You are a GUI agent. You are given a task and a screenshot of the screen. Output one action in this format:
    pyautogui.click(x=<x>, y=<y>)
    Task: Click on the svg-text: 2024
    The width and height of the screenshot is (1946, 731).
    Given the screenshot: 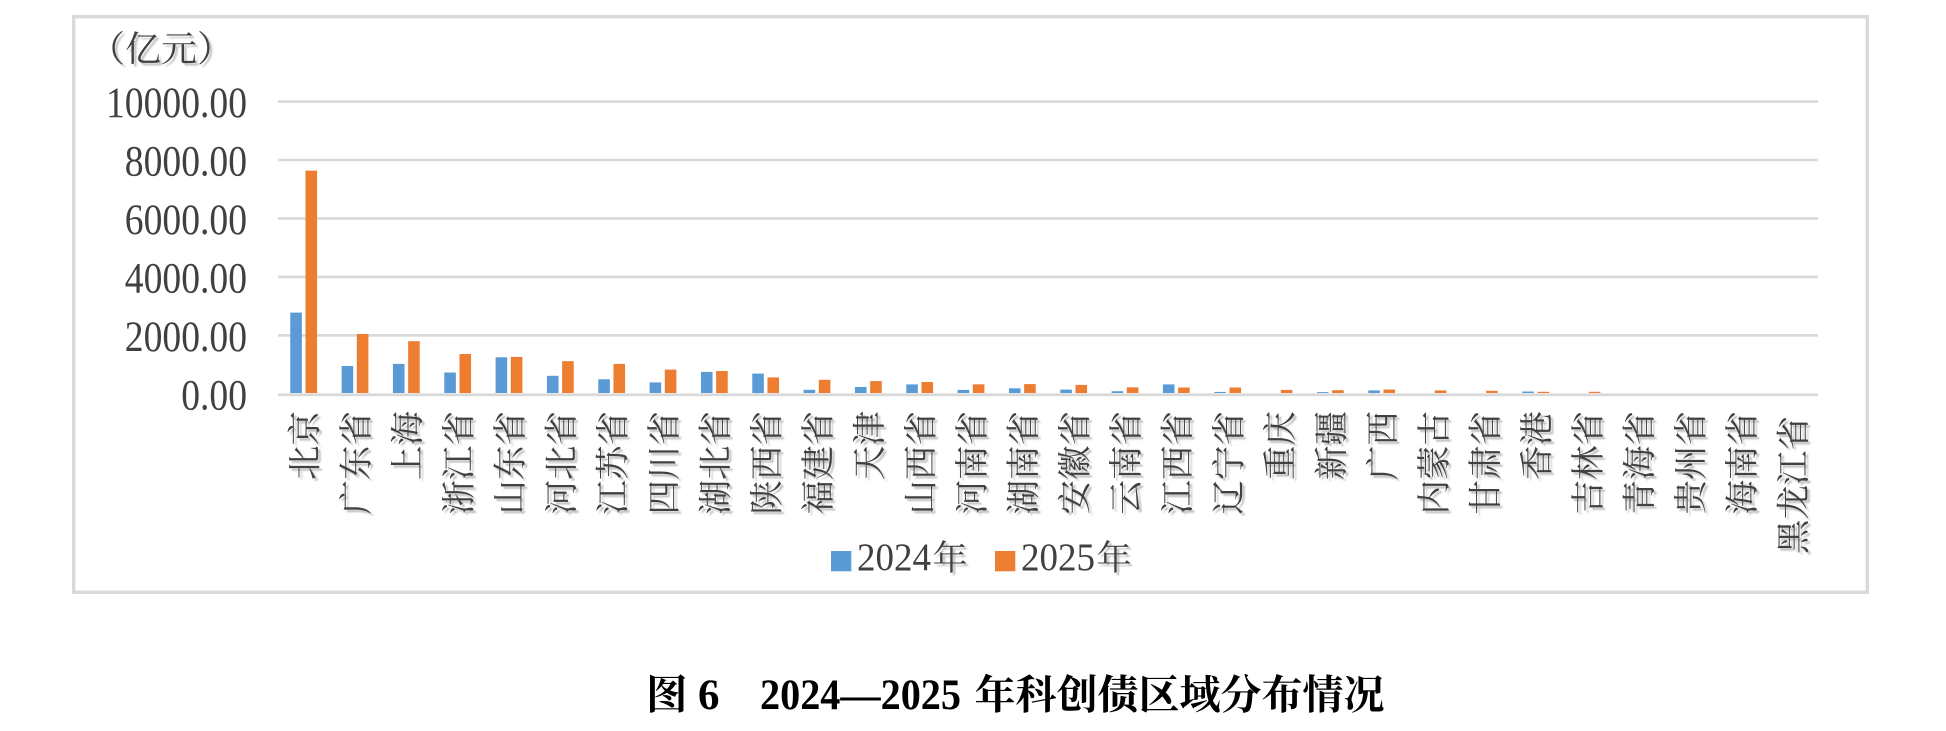 What is the action you would take?
    pyautogui.click(x=894, y=557)
    